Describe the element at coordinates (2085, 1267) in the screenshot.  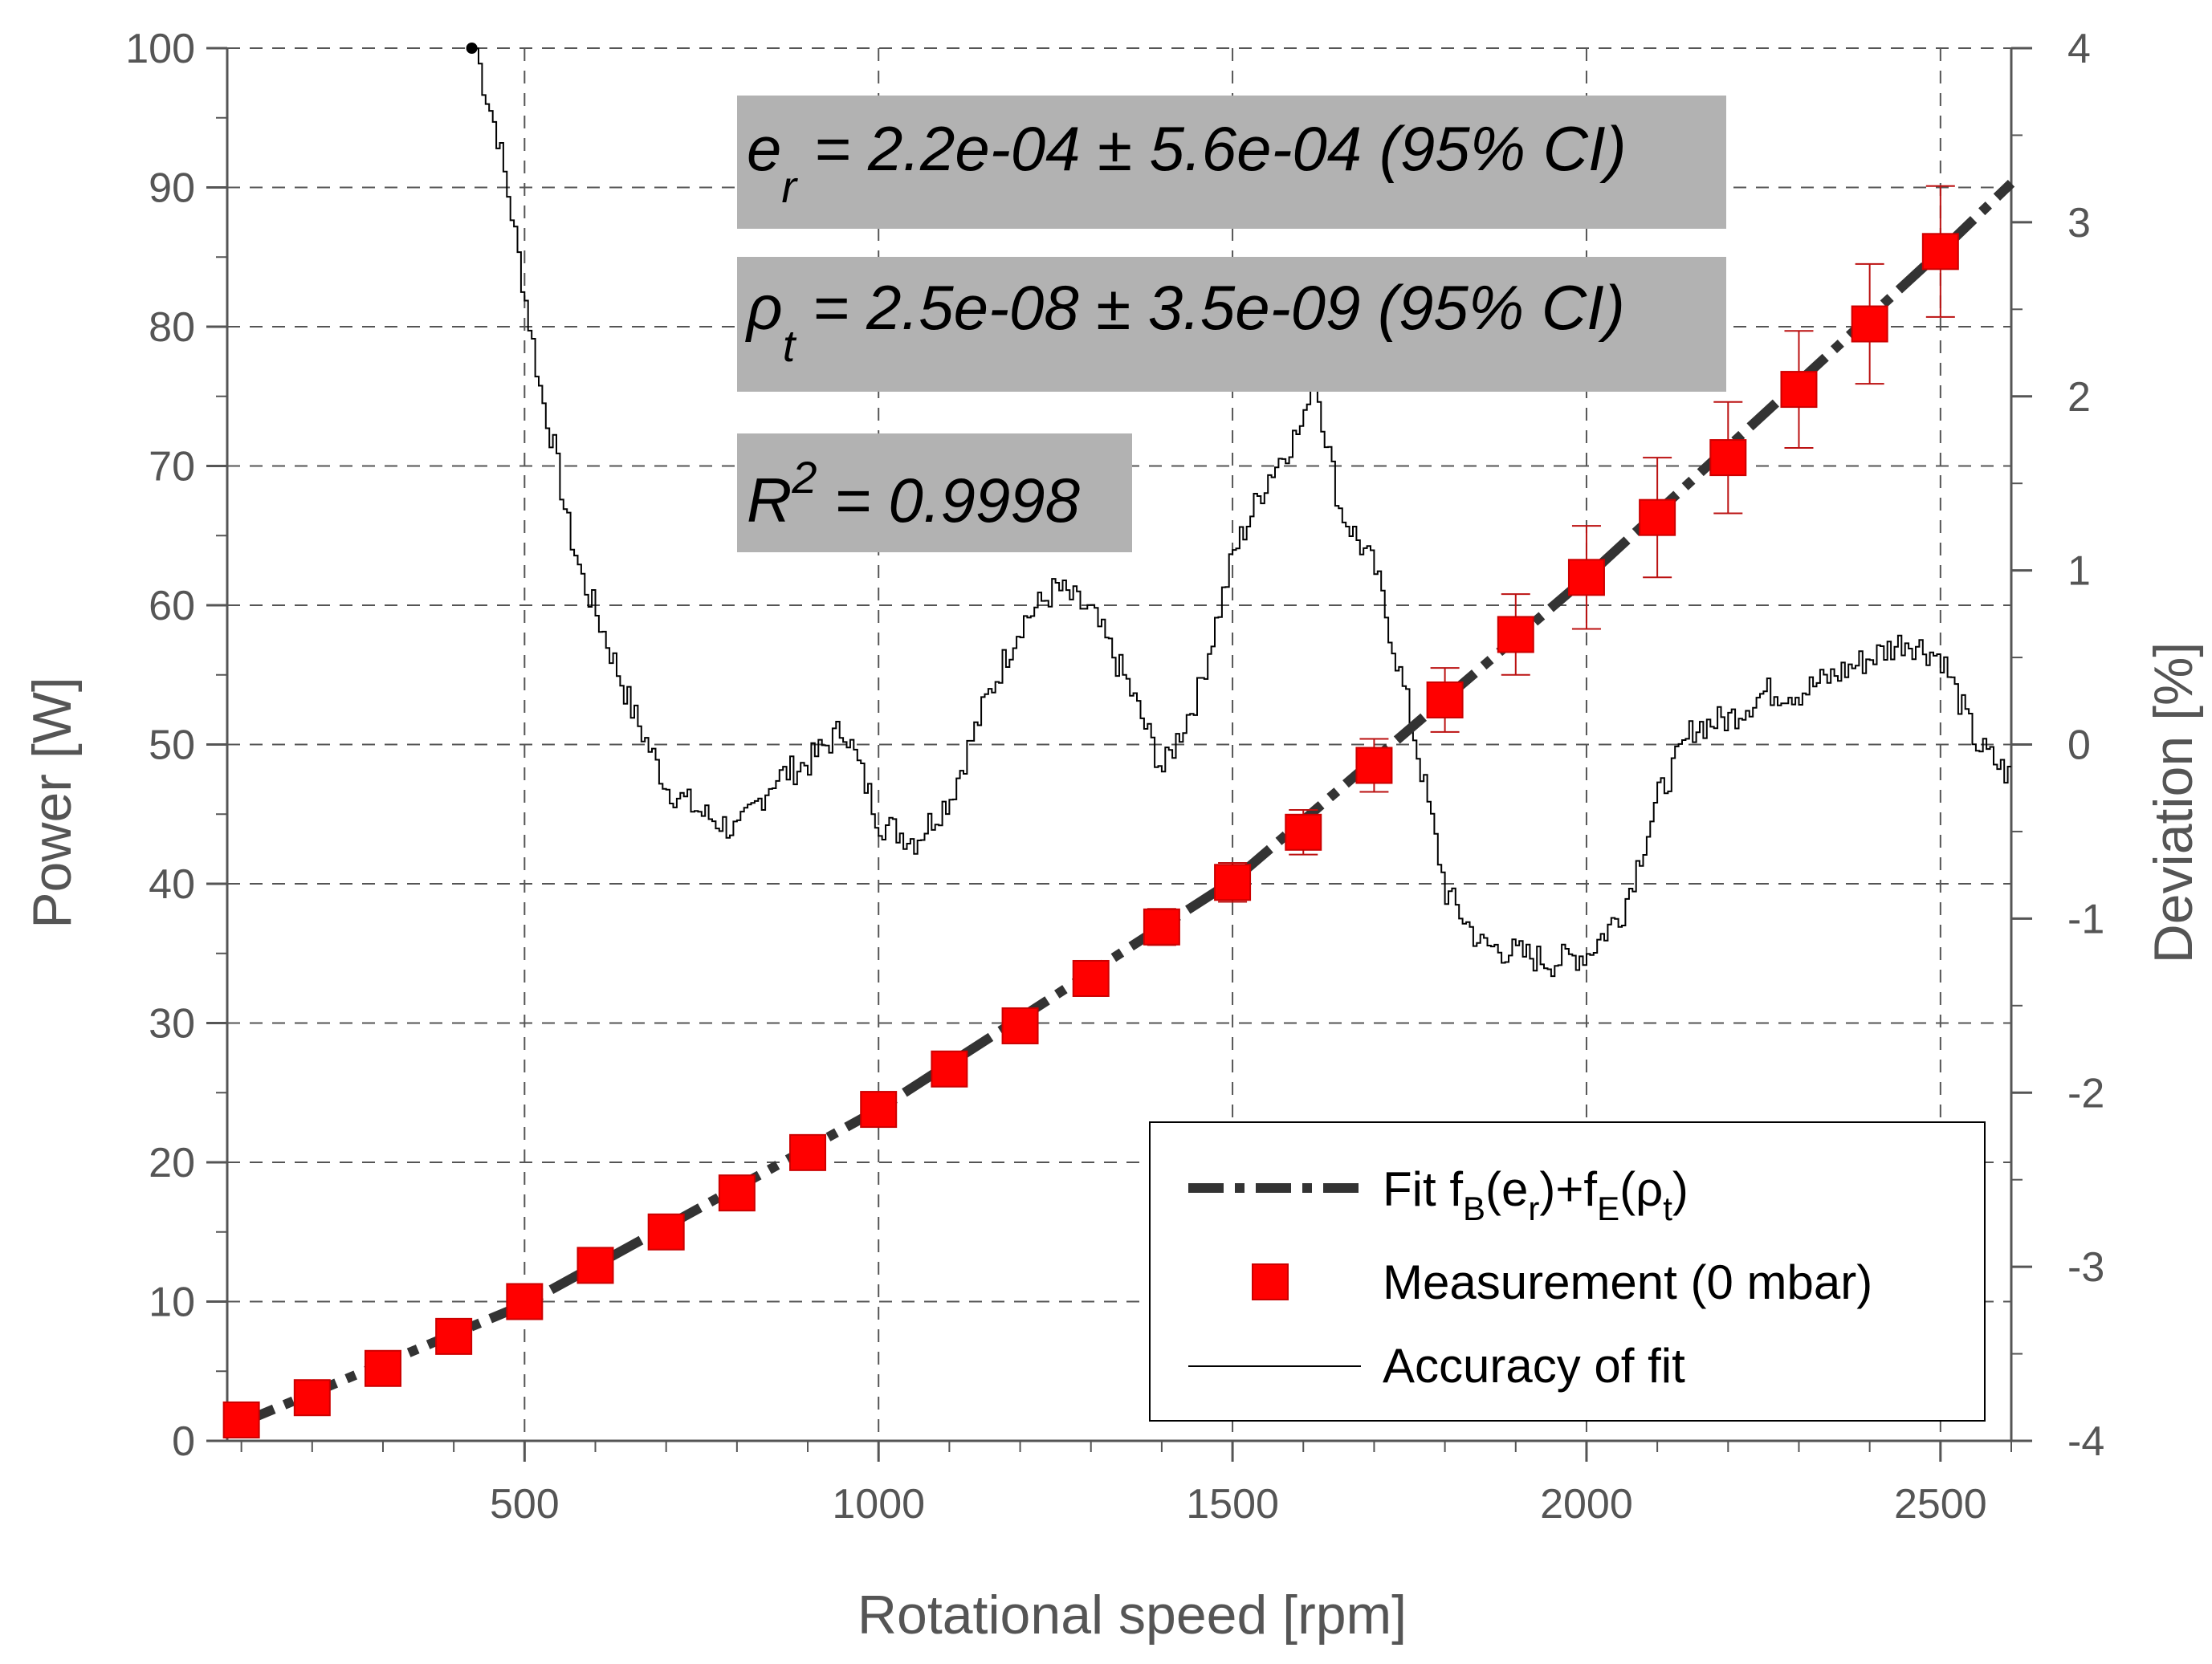
I see `y2-tick-label: -3` at that location.